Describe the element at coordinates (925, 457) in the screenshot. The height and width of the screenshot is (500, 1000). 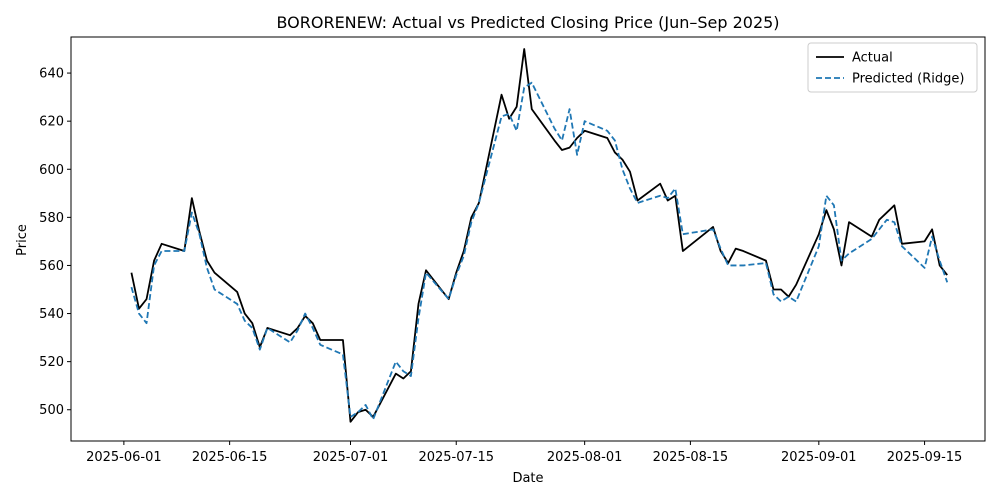
I see `x-tick-label: 2025-09-15` at that location.